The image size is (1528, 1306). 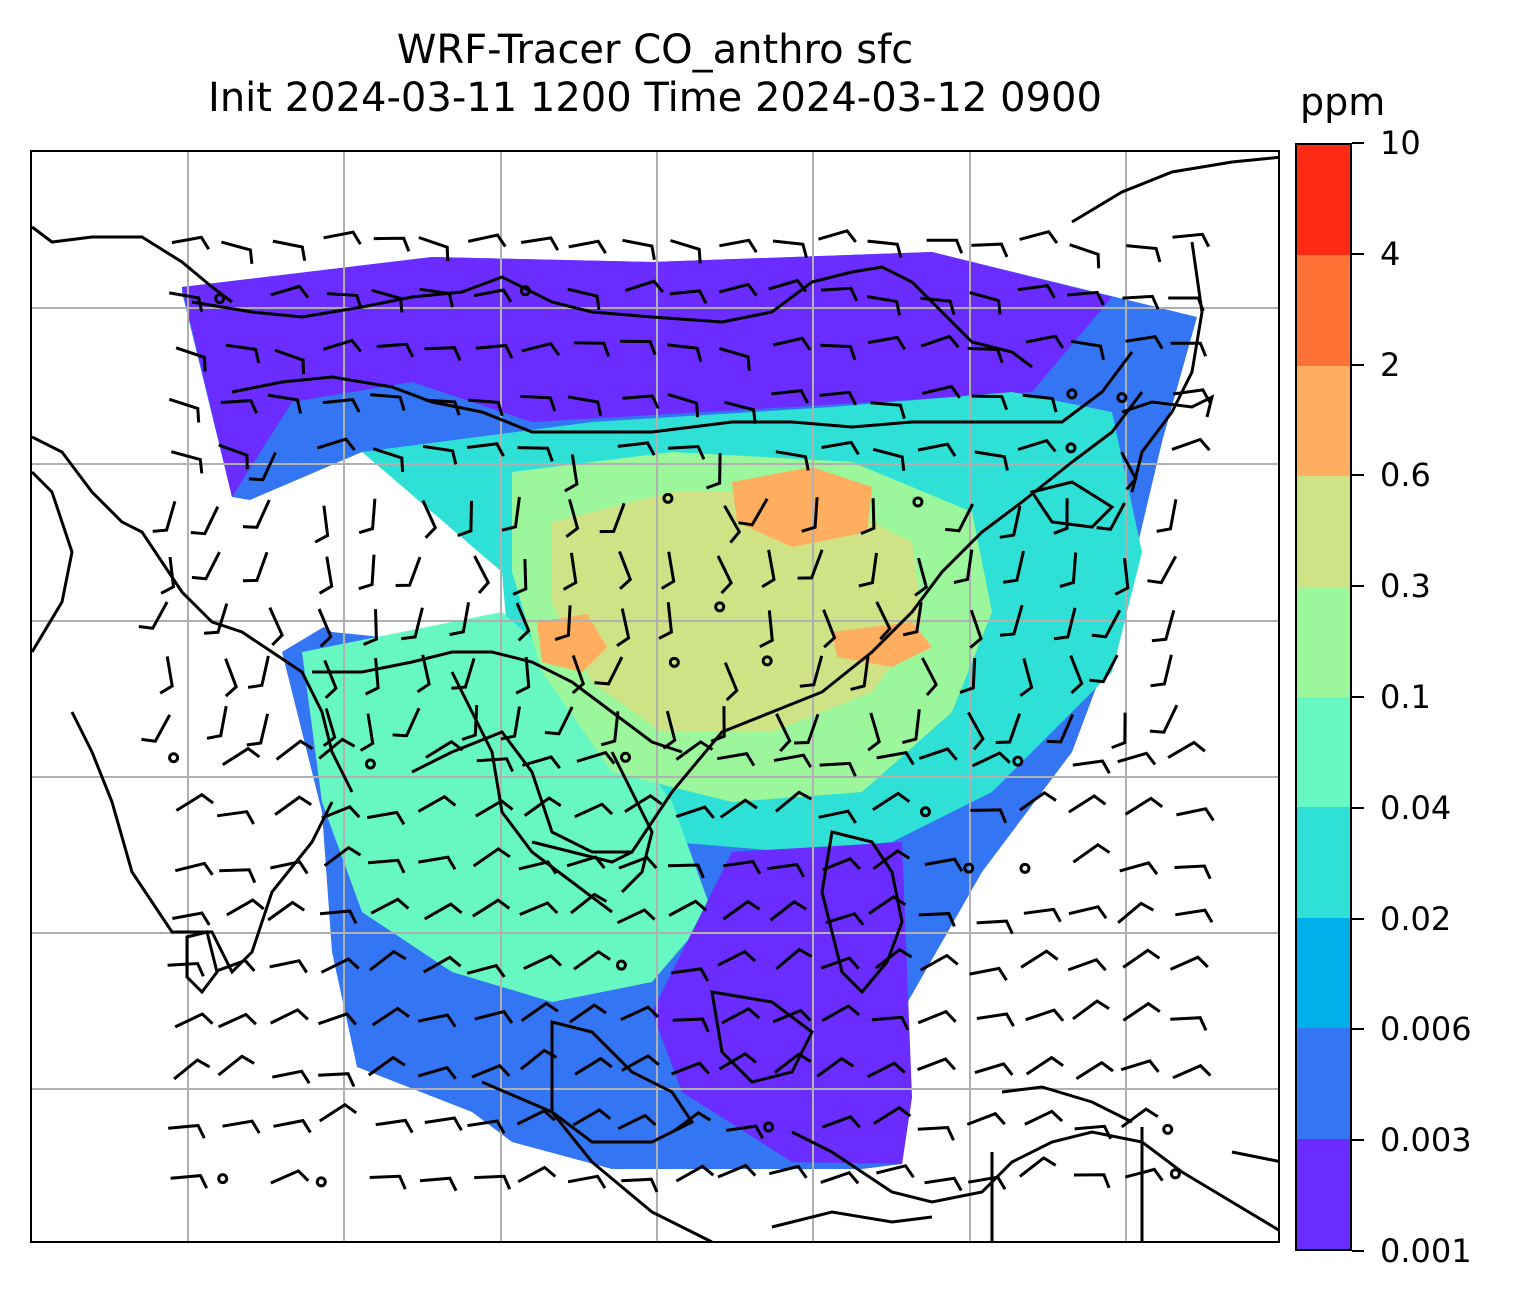 What do you see at coordinates (802, 507) in the screenshot?
I see `field-north-china-plain` at bounding box center [802, 507].